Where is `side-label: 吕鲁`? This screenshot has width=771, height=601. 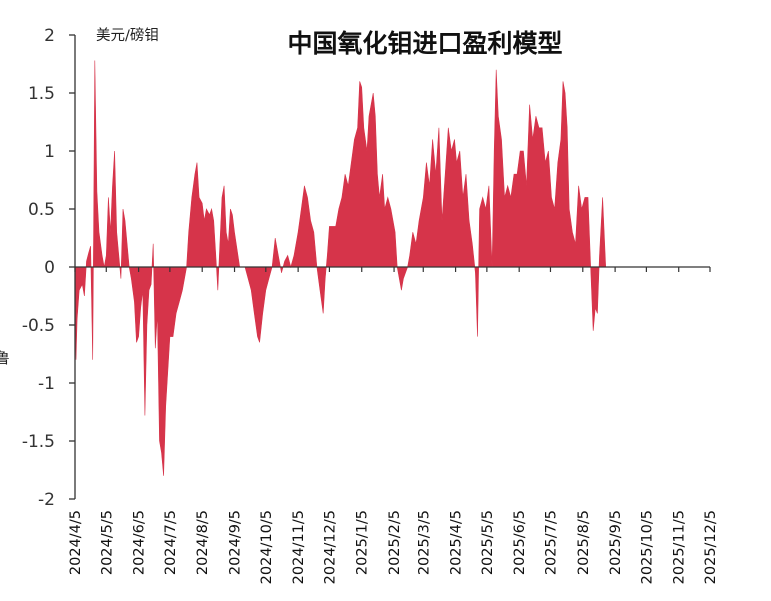
side-label: 吕鲁 is located at coordinates (5, 358).